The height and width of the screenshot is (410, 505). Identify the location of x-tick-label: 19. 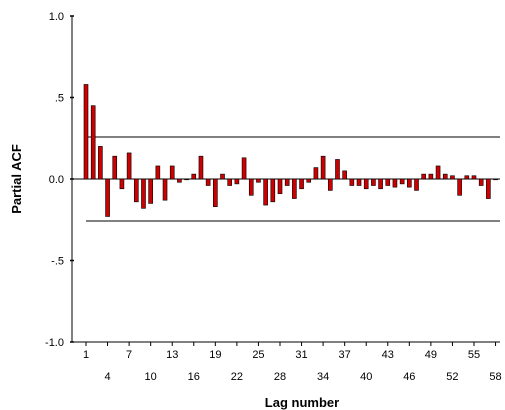
(215, 355).